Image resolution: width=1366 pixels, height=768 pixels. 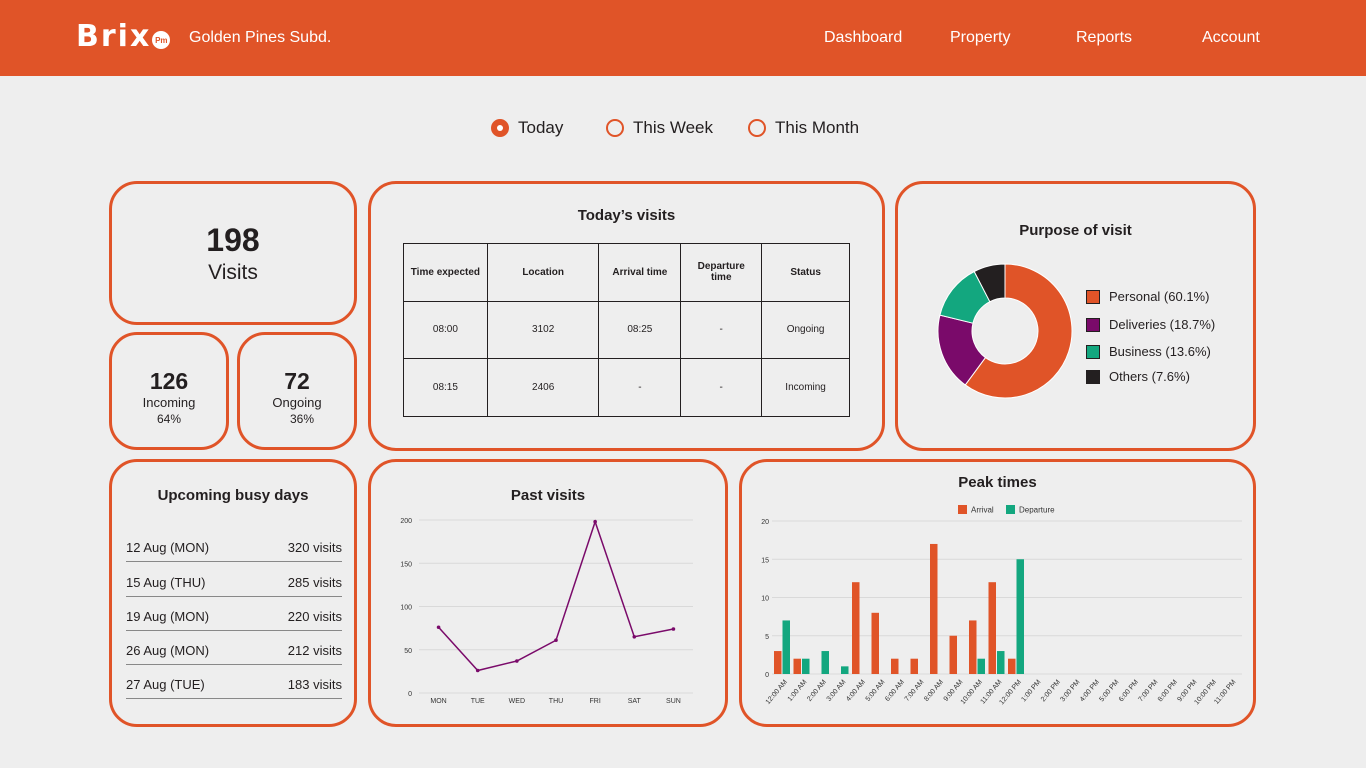 What do you see at coordinates (1148, 351) in the screenshot?
I see `legend-item-business: Business (13.6%)` at bounding box center [1148, 351].